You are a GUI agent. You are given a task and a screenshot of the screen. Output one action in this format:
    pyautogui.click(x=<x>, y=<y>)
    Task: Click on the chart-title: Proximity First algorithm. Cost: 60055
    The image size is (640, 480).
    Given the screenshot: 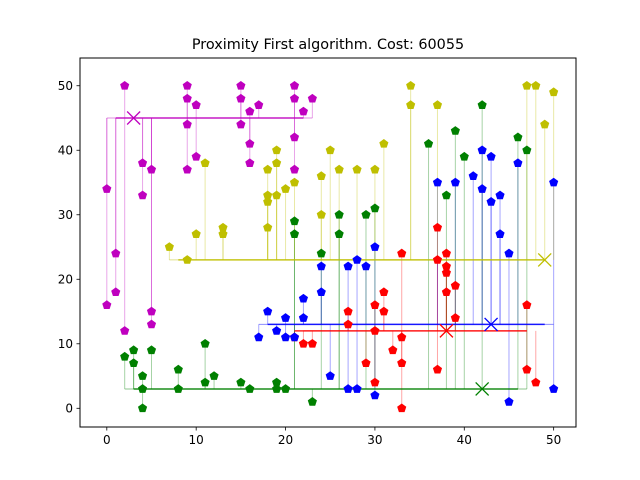 What is the action you would take?
    pyautogui.click(x=328, y=45)
    